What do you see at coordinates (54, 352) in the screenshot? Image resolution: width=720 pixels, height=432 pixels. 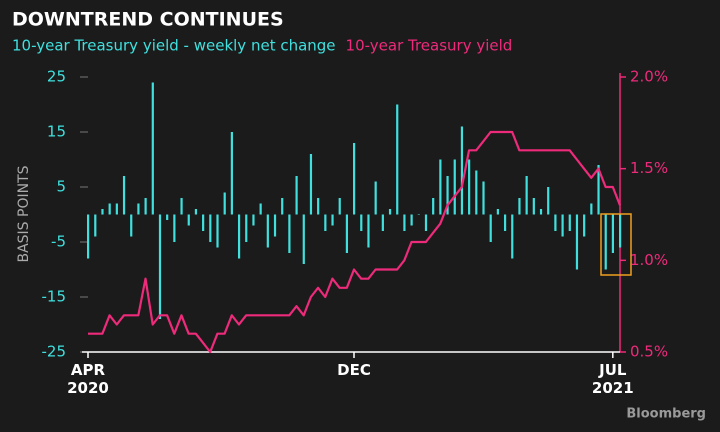 I see `y-tick-label: -25` at bounding box center [54, 352].